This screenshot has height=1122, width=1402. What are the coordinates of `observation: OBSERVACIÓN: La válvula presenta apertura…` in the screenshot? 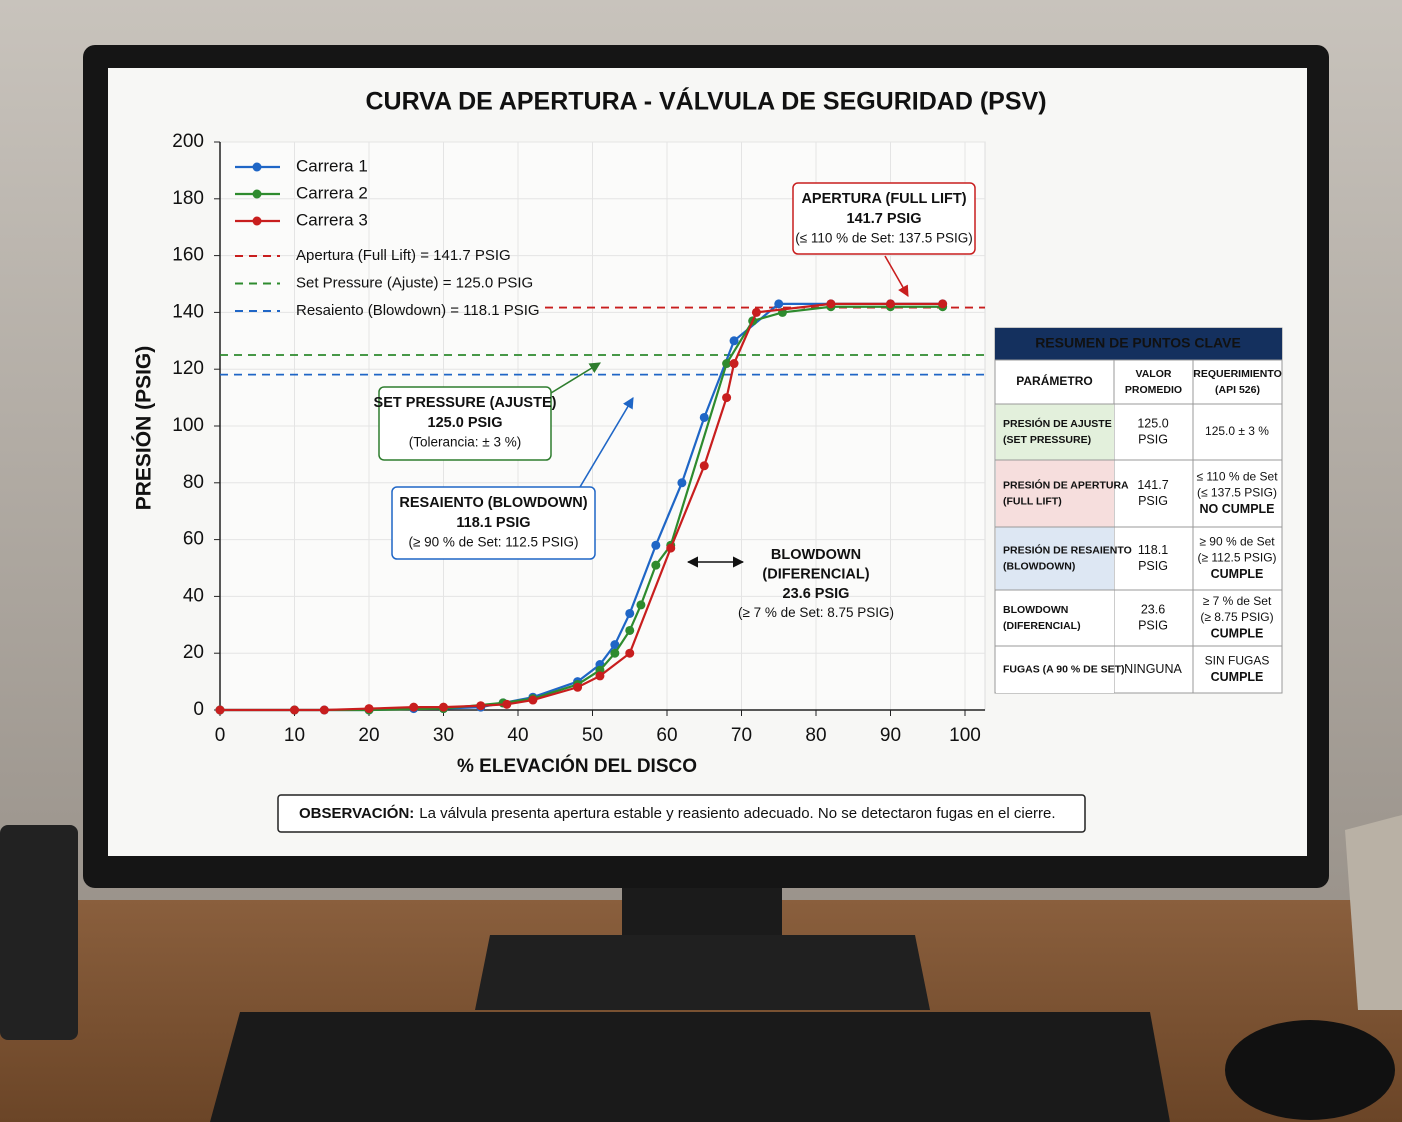 It's located at (677, 813).